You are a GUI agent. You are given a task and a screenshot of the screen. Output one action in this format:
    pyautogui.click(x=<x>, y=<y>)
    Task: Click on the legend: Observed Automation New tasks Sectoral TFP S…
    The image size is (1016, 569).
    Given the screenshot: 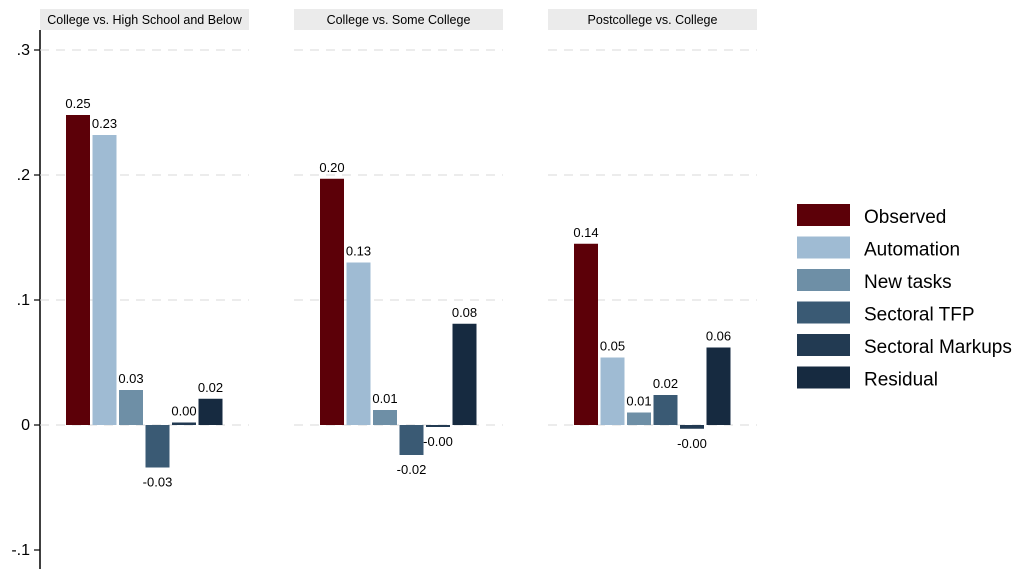 What is the action you would take?
    pyautogui.click(x=904, y=297)
    